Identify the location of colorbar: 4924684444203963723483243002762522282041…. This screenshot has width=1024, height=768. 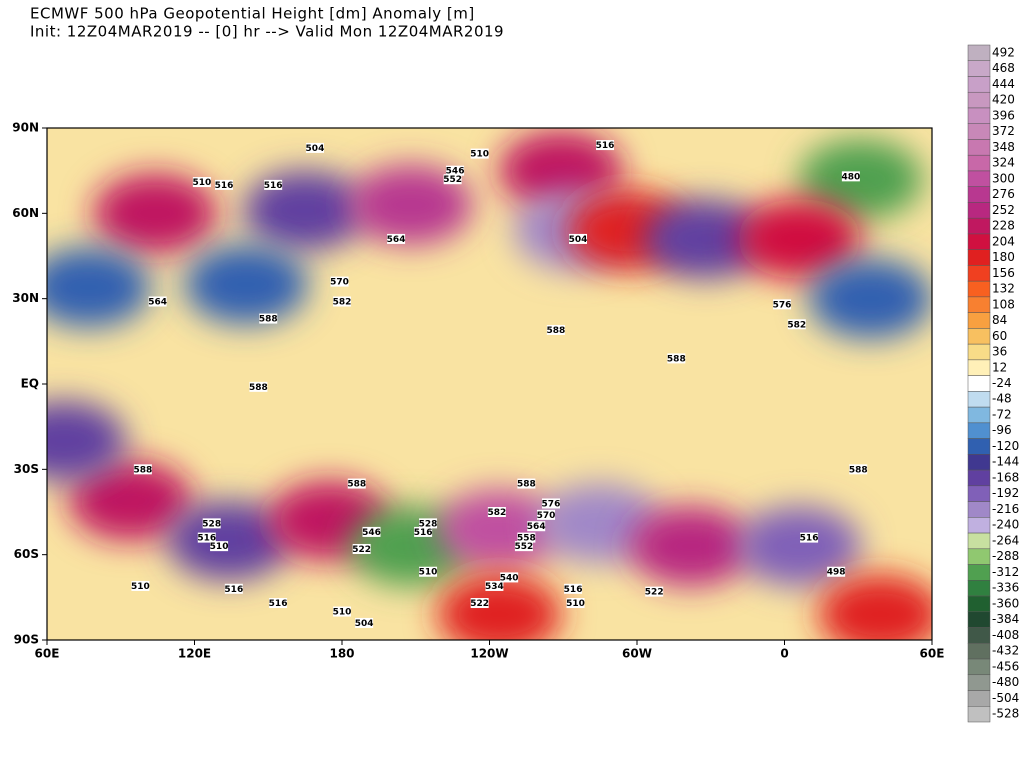
(993, 383).